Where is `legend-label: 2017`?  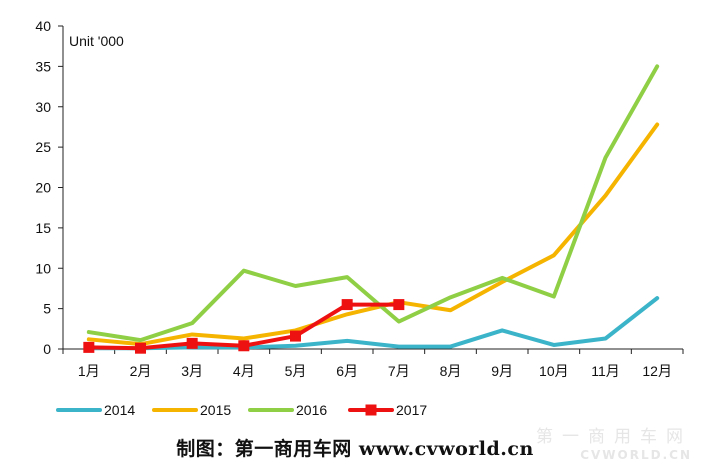 legend-label: 2017 is located at coordinates (411, 410).